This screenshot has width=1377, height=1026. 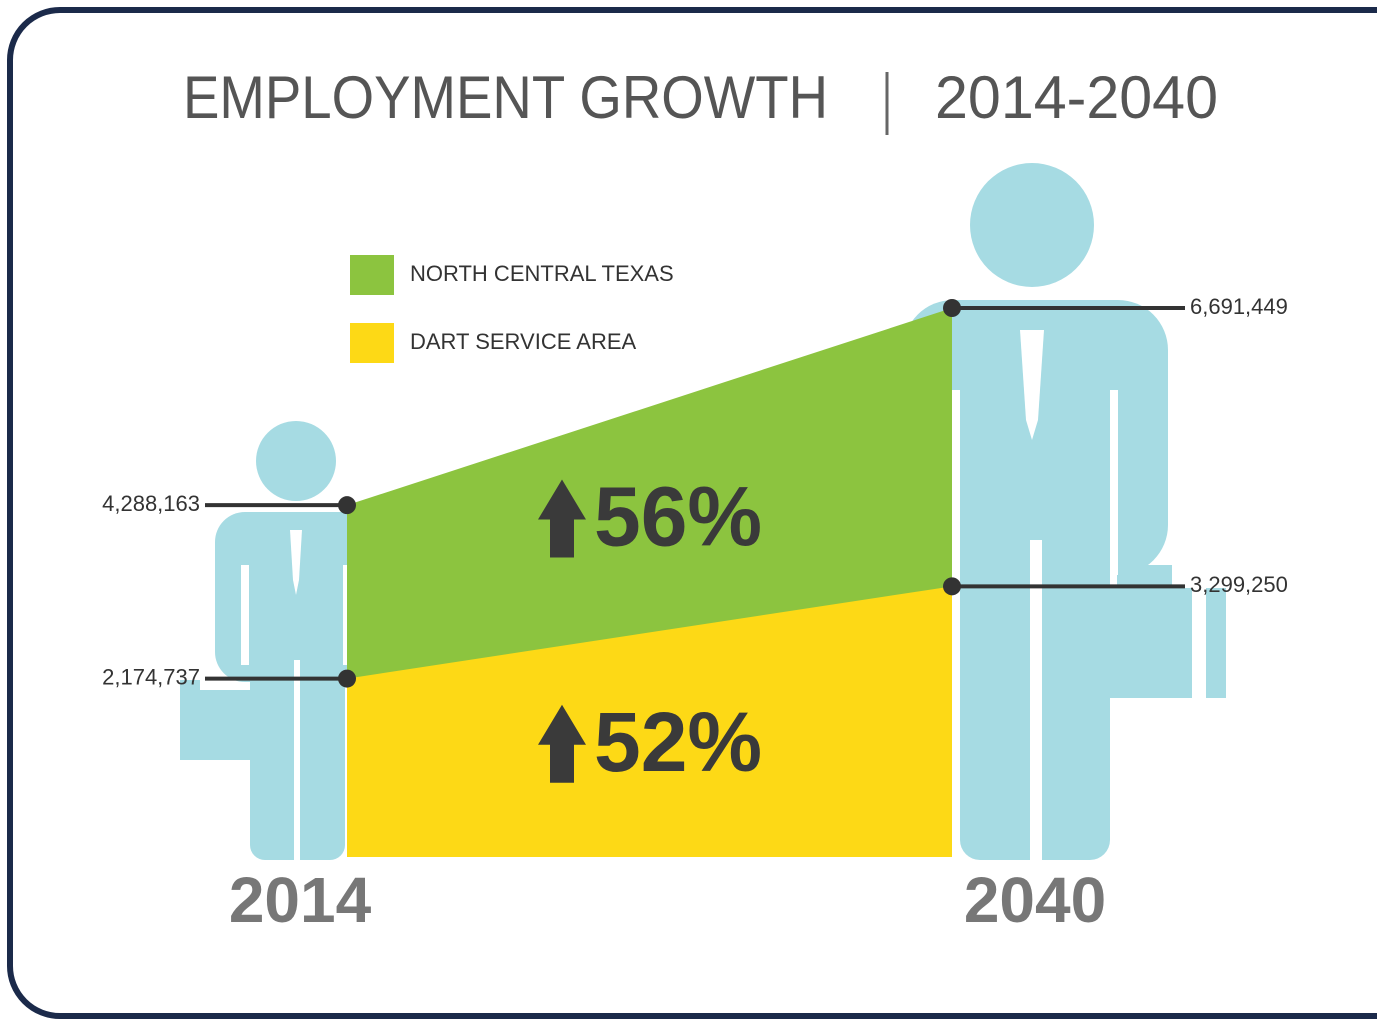 I want to click on chart-title: EMPLOYMENT GROWTH, so click(x=505, y=97).